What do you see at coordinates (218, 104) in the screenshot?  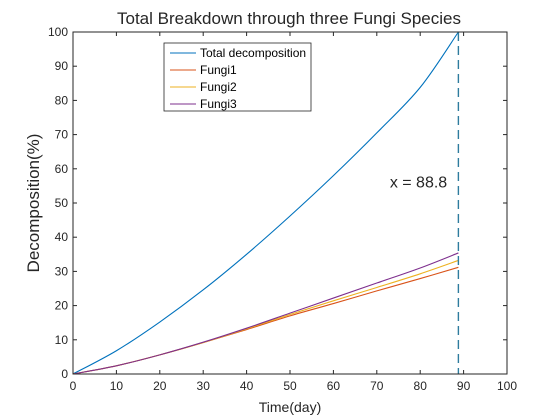 I see `legend-label-3: Fungi3` at bounding box center [218, 104].